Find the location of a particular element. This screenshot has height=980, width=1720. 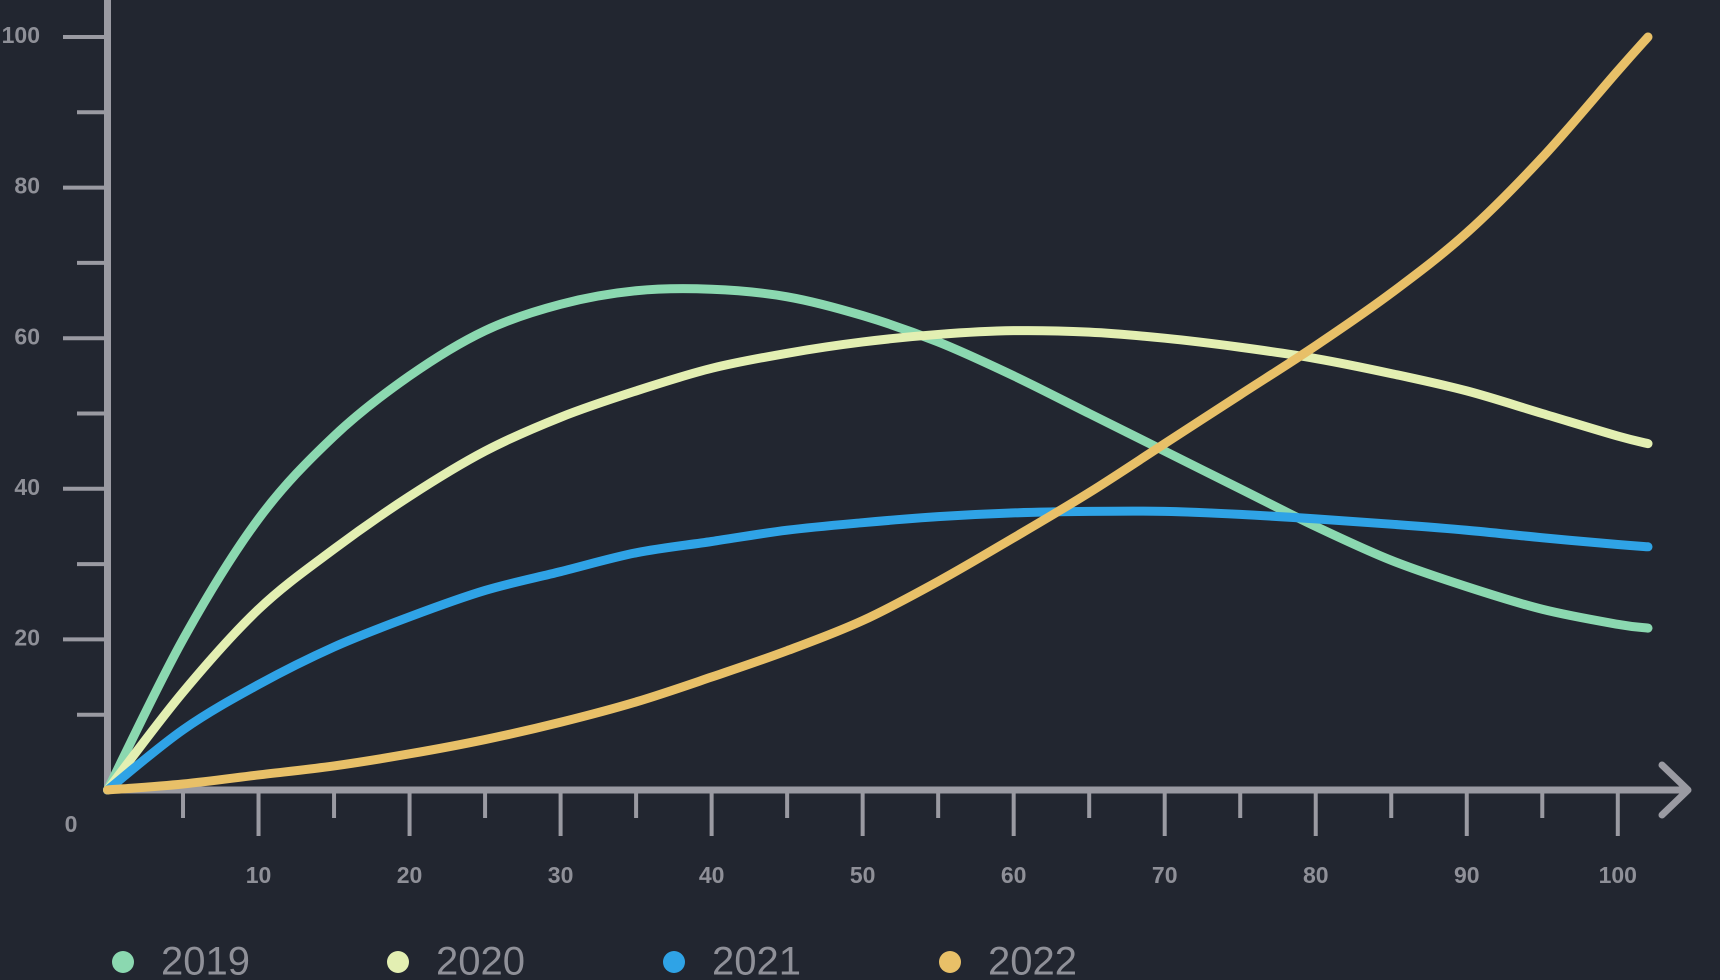

legend-label: 2022 is located at coordinates (1032, 960).